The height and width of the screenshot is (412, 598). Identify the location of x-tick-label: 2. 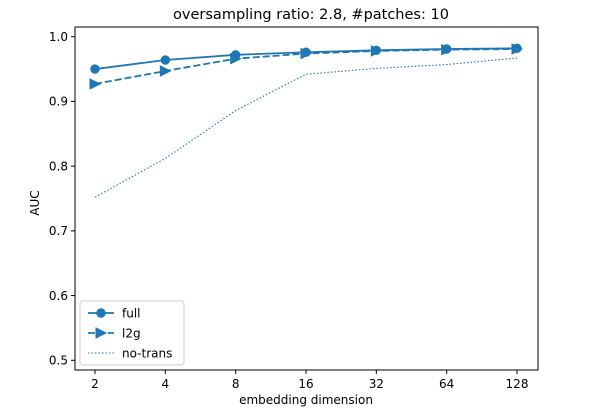
(95, 384).